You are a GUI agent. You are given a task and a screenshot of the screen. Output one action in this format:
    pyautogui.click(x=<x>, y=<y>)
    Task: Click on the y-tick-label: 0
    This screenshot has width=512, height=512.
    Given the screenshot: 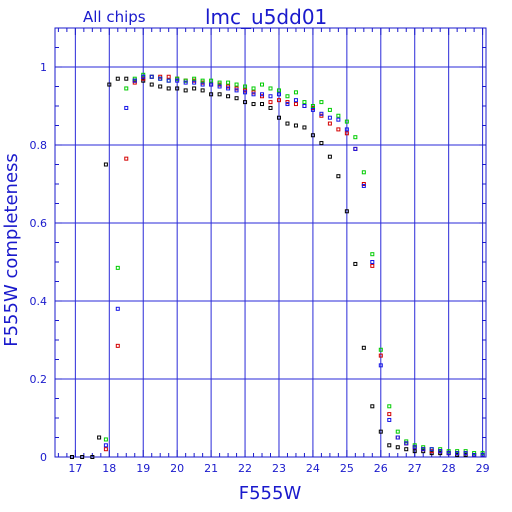 What is the action you would take?
    pyautogui.click(x=43, y=457)
    